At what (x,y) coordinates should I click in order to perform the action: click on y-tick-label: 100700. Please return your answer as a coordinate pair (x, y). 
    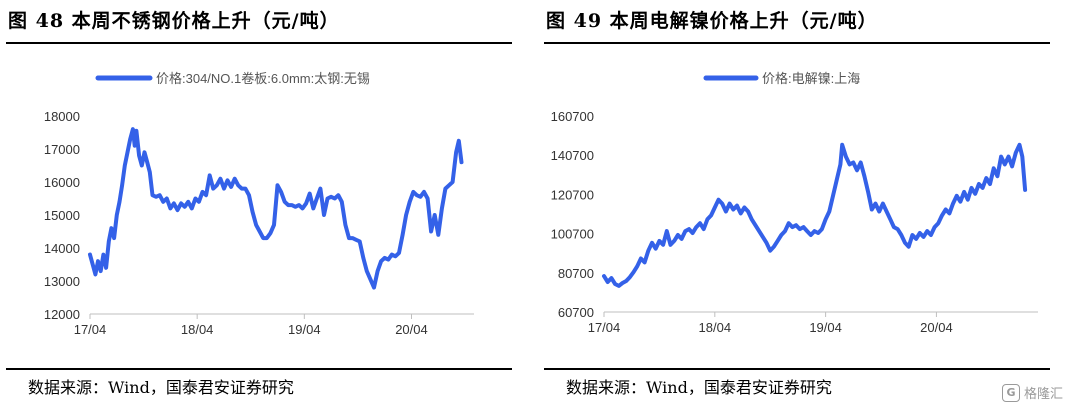
    Looking at the image, I should click on (572, 234).